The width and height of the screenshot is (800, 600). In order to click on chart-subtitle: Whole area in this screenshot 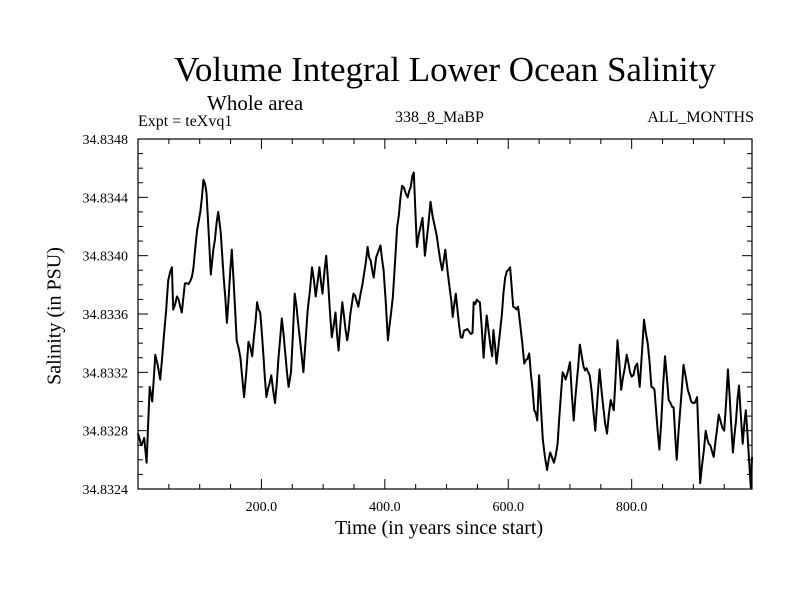, I will do `click(255, 103)`.